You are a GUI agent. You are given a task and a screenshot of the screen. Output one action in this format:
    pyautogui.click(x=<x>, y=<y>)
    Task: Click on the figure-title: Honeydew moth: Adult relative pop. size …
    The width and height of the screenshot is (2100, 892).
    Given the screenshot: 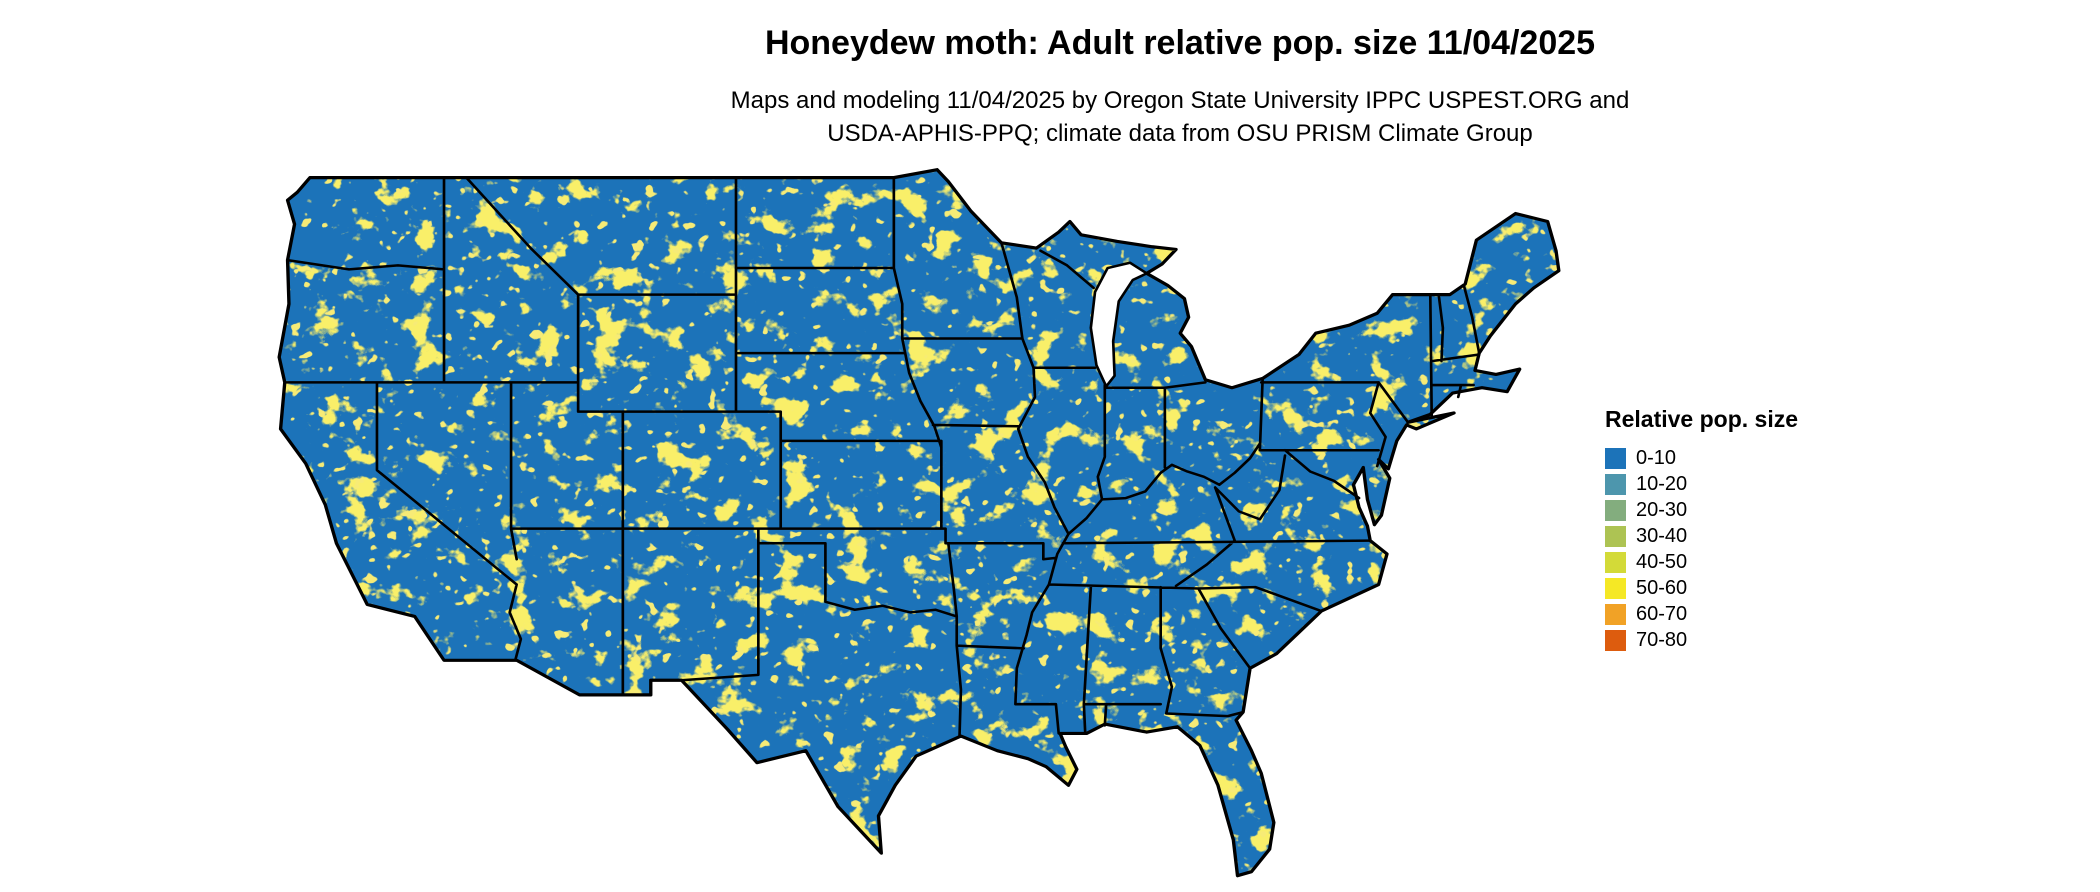 What is the action you would take?
    pyautogui.click(x=1180, y=43)
    